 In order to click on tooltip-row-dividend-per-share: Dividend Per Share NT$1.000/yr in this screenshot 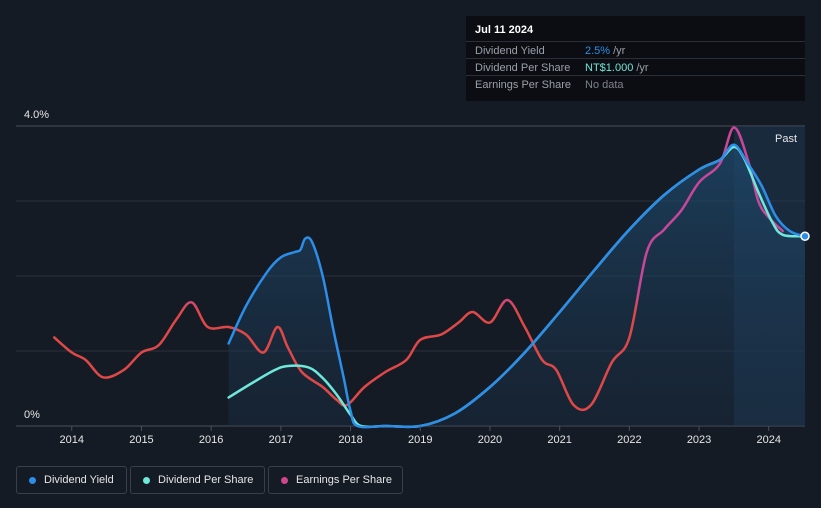, I will do `click(635, 67)`.